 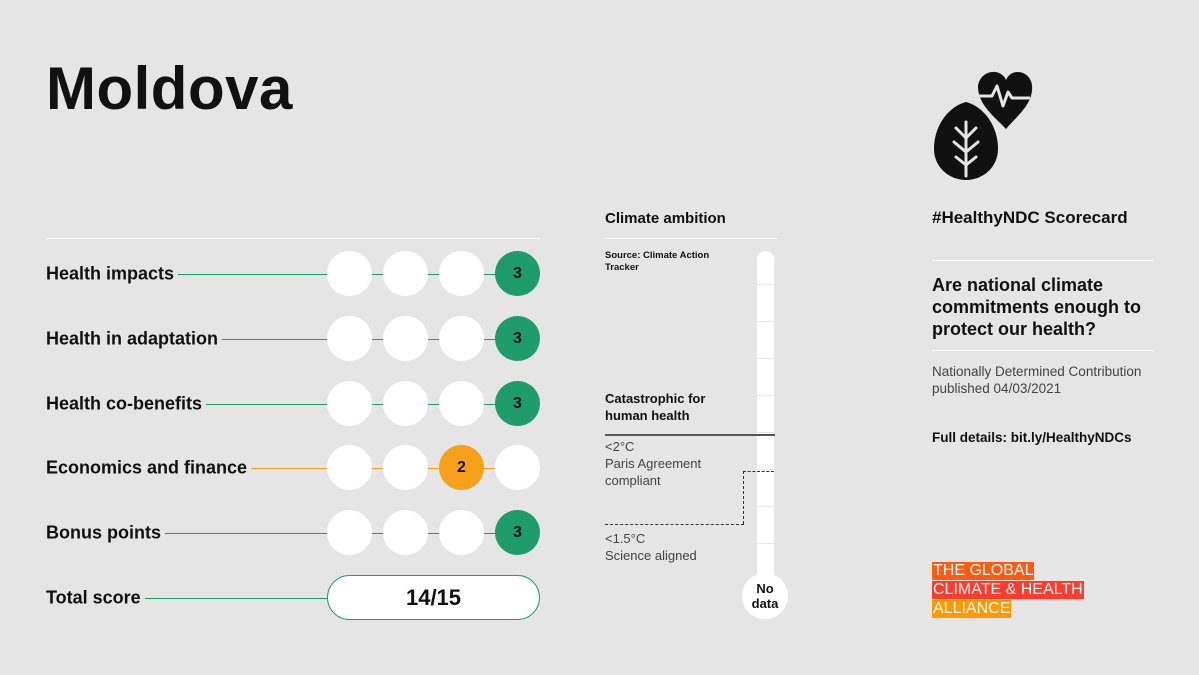 I want to click on total-score-row: Total score 14/15, so click(x=293, y=598).